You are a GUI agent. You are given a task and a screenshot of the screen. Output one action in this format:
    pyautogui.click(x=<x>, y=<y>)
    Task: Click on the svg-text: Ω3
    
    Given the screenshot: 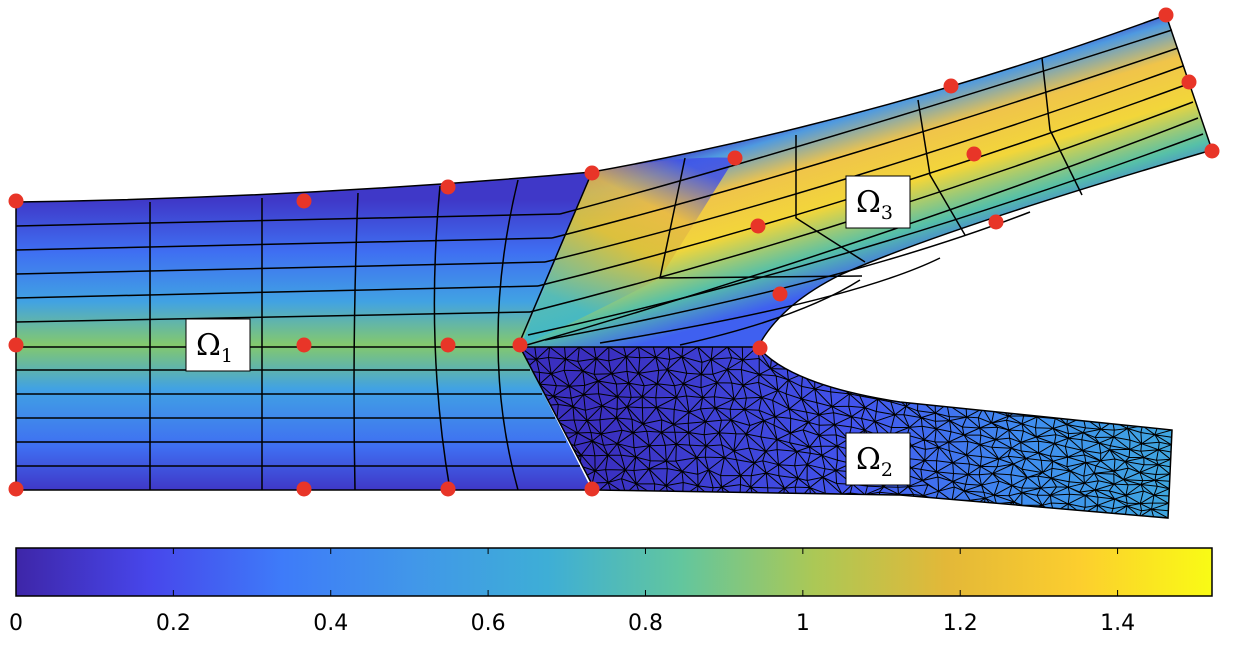 What is the action you would take?
    pyautogui.click(x=874, y=204)
    